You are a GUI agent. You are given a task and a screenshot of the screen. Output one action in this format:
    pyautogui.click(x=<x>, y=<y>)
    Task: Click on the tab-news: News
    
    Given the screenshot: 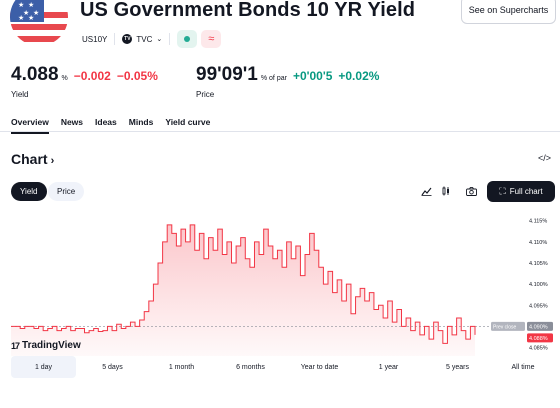 What is the action you would take?
    pyautogui.click(x=72, y=122)
    